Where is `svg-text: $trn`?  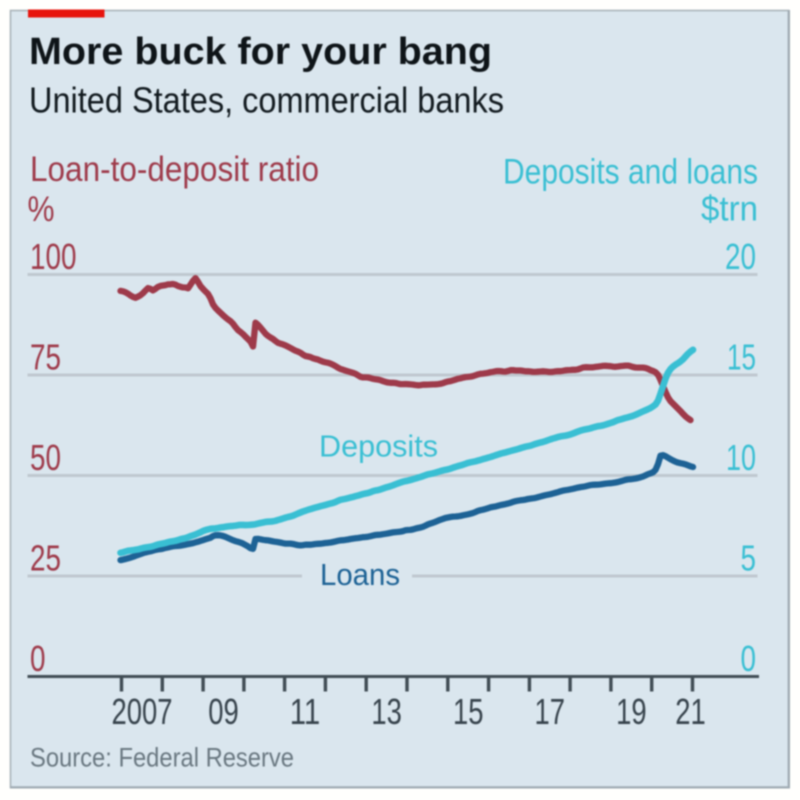
svg-text: $trn is located at coordinates (729, 209).